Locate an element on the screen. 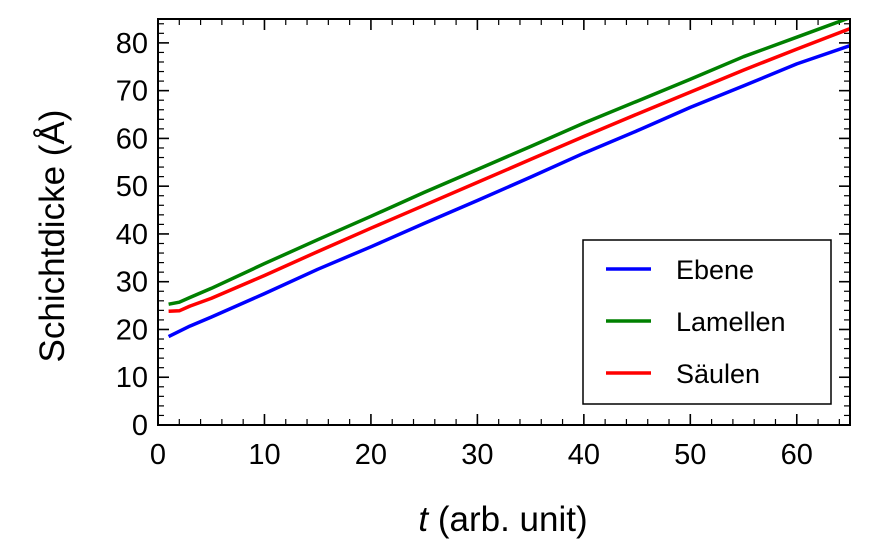  x-tick-label: 60 is located at coordinates (797, 455).